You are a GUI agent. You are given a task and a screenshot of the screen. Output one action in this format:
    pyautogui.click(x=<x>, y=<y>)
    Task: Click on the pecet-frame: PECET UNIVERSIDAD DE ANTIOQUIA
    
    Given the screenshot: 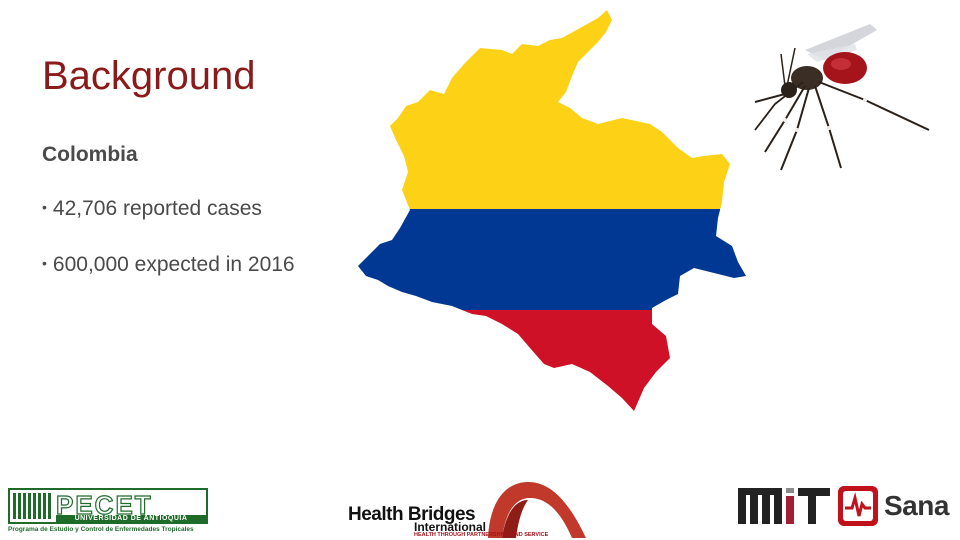 What is the action you would take?
    pyautogui.click(x=108, y=506)
    